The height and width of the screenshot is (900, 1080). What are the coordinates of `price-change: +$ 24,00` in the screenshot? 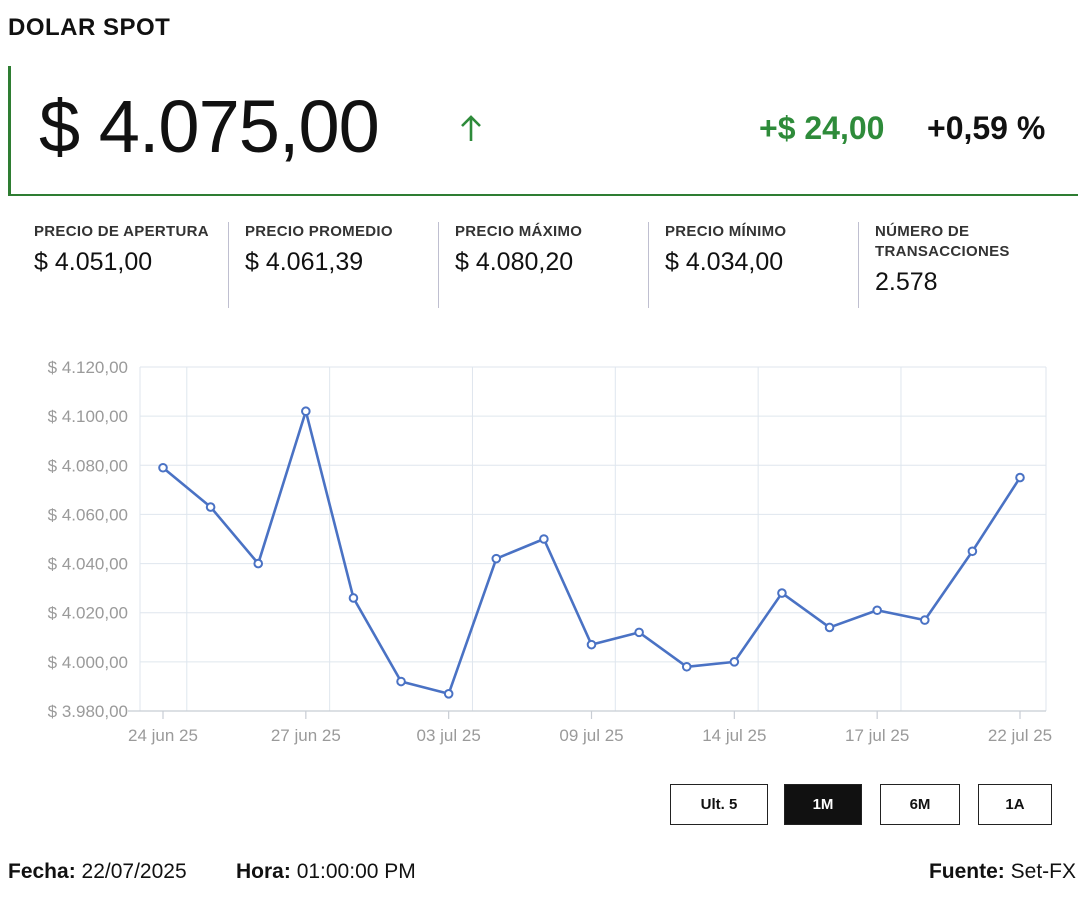 It's located at (822, 128).